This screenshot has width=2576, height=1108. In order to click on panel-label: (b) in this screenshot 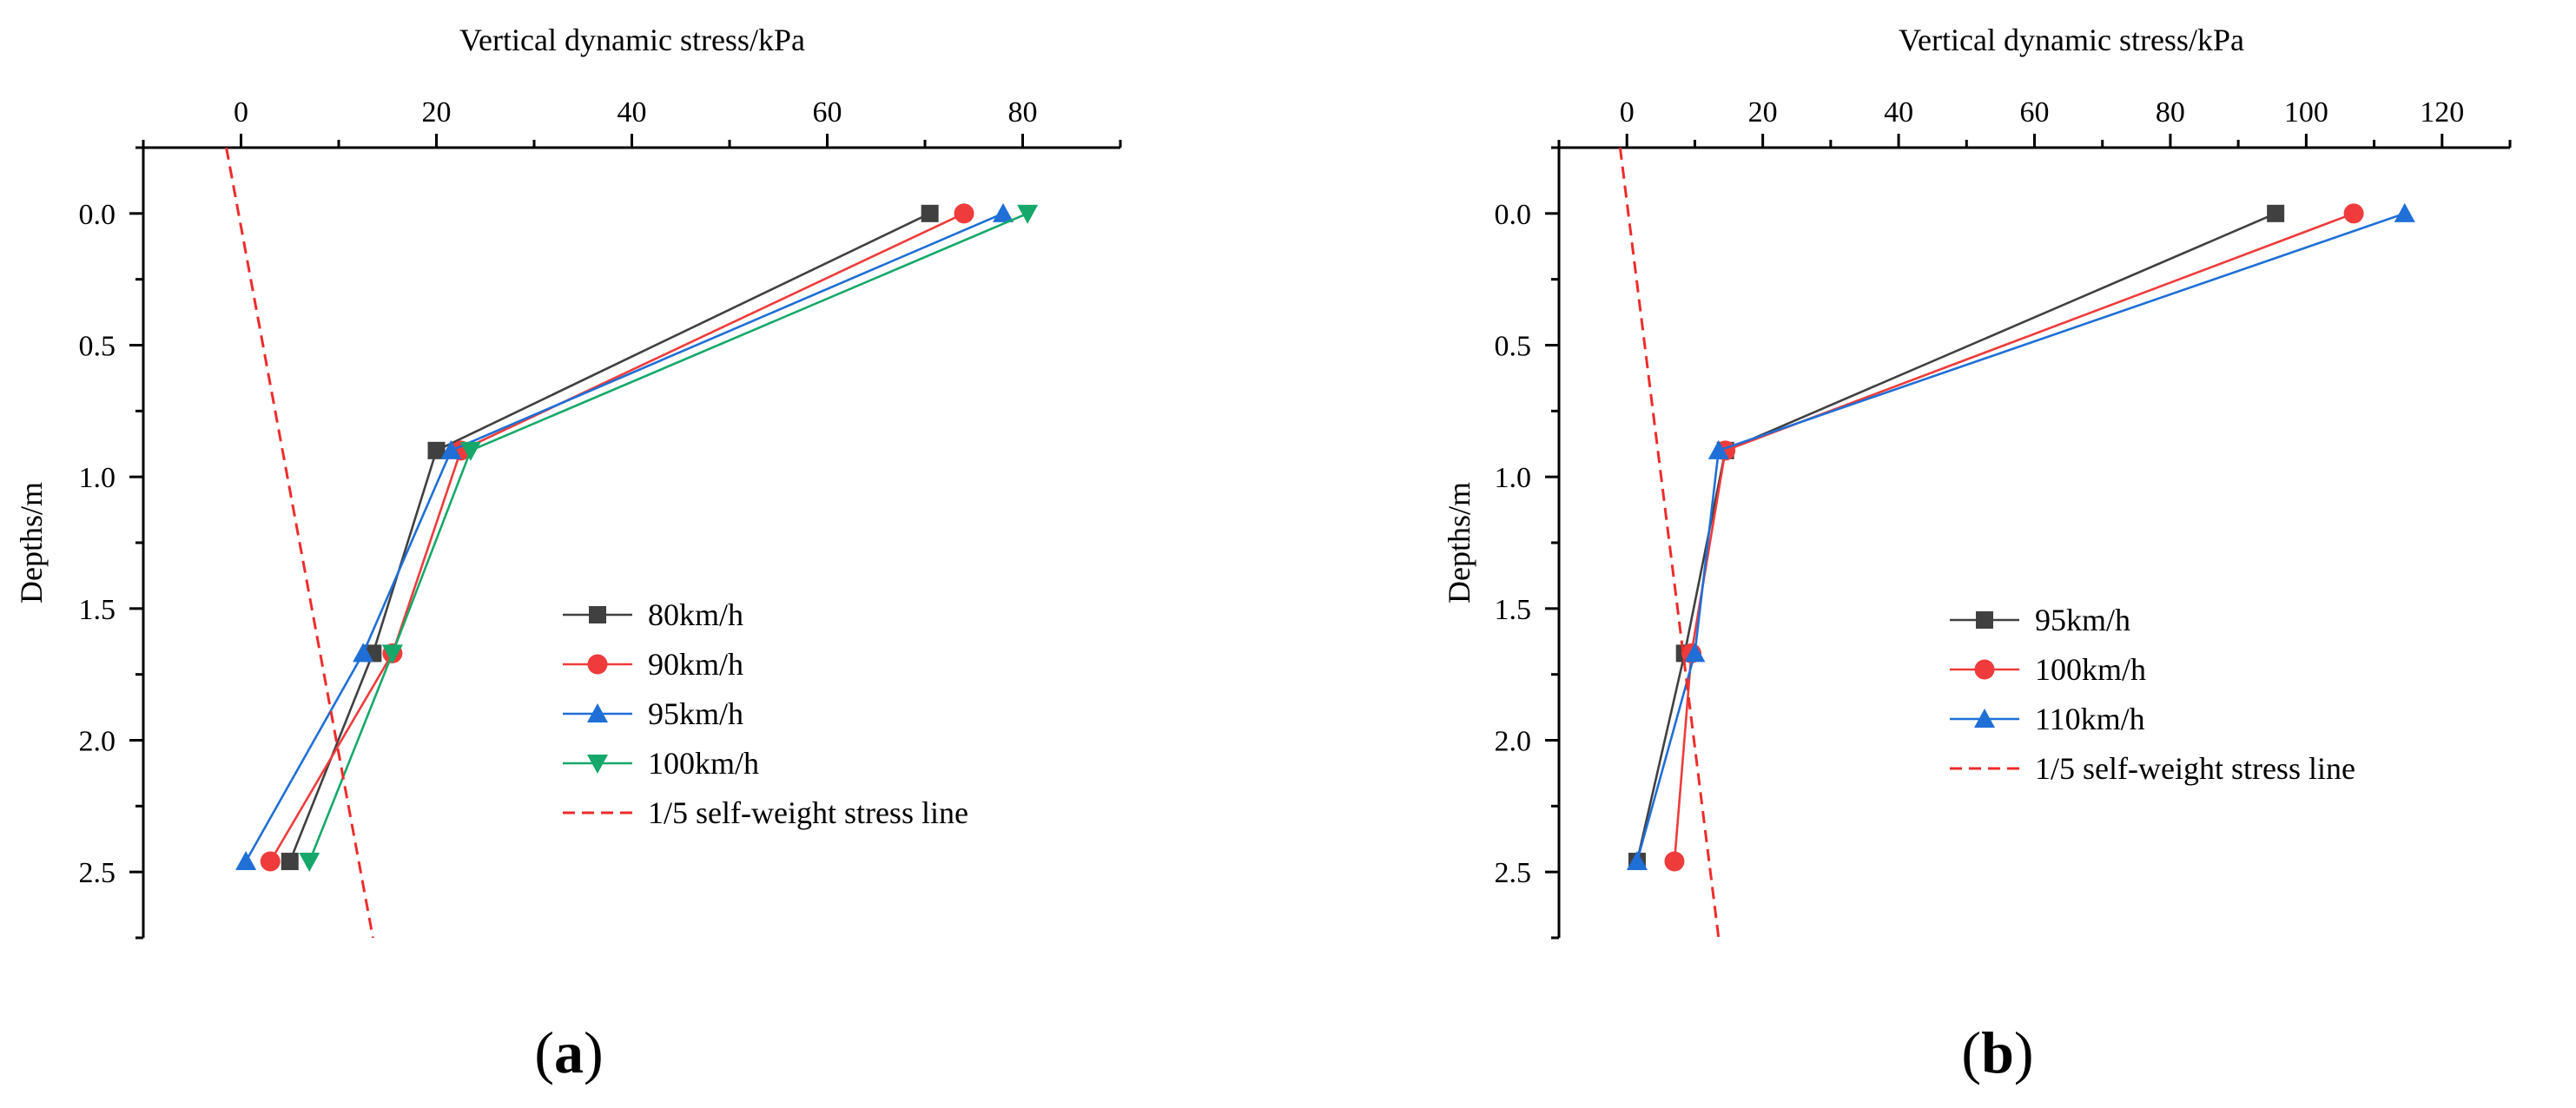, I will do `click(1997, 1052)`.